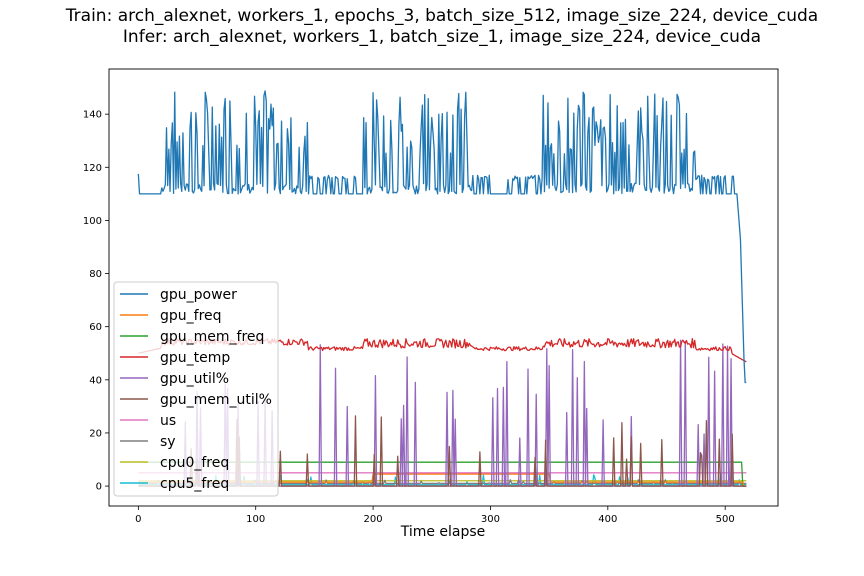 This screenshot has width=864, height=576. What do you see at coordinates (168, 442) in the screenshot?
I see `legend-label: sy` at bounding box center [168, 442].